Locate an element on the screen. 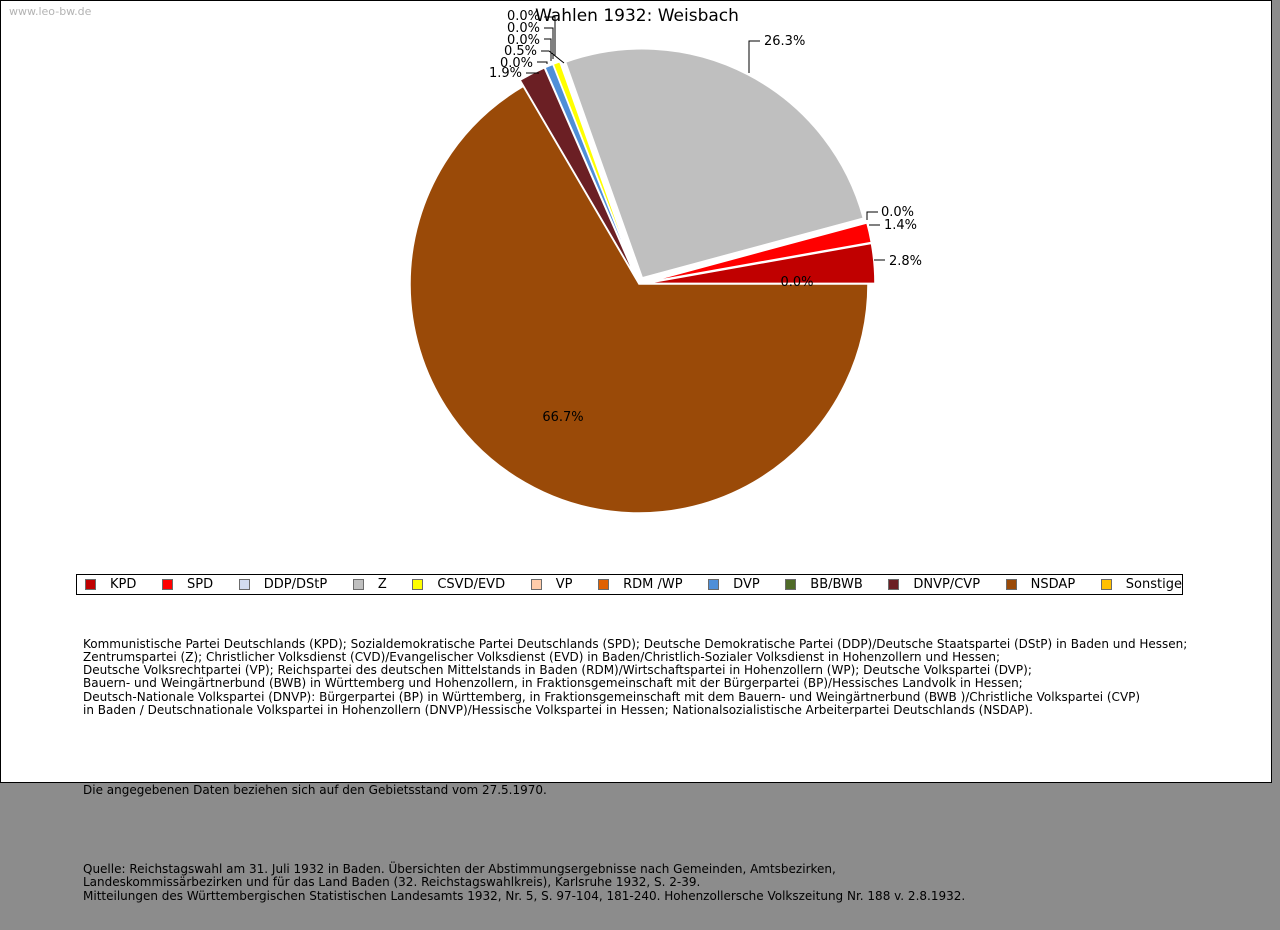  data-label-ddp-dstp: 0.0% is located at coordinates (897, 212).